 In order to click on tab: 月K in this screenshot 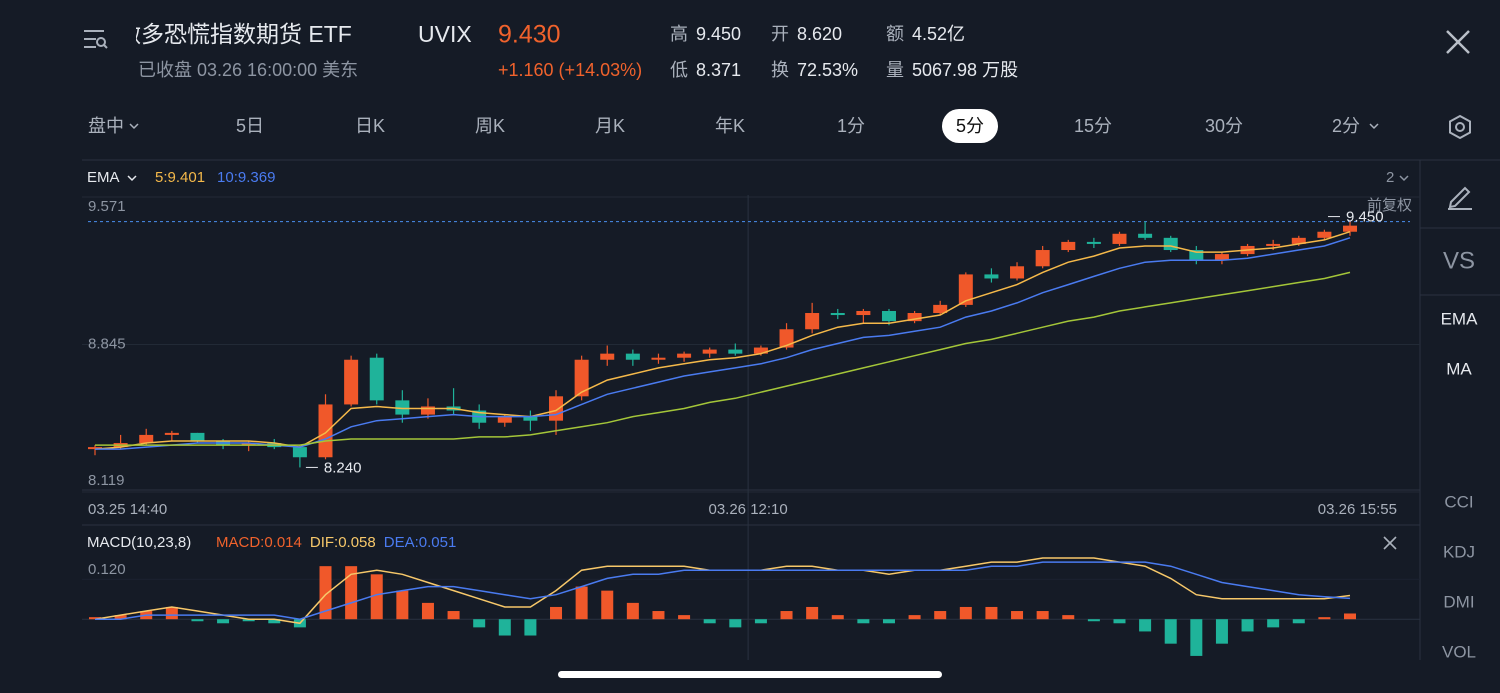, I will do `click(610, 126)`.